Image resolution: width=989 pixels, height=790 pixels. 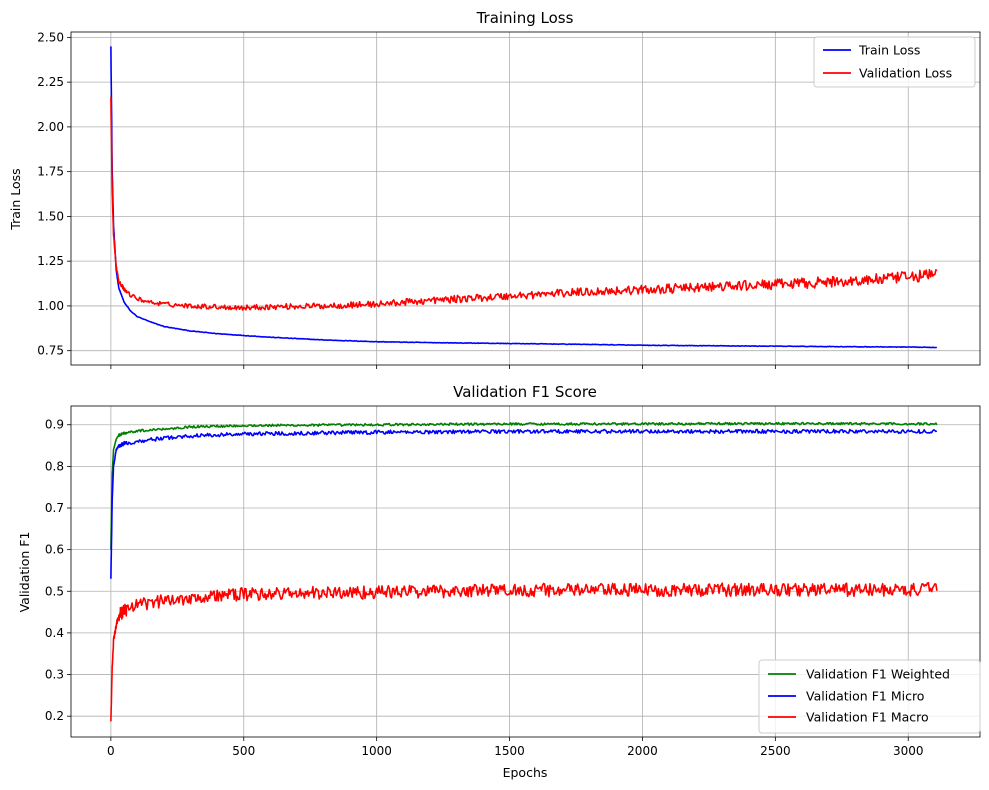 I want to click on legend-label-validation-loss: Validation Loss, so click(x=905, y=73).